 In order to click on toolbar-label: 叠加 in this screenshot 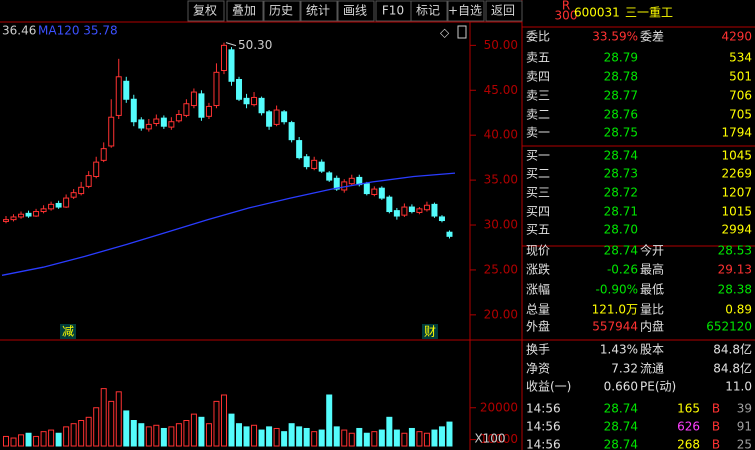, I will do `click(244, 11)`.